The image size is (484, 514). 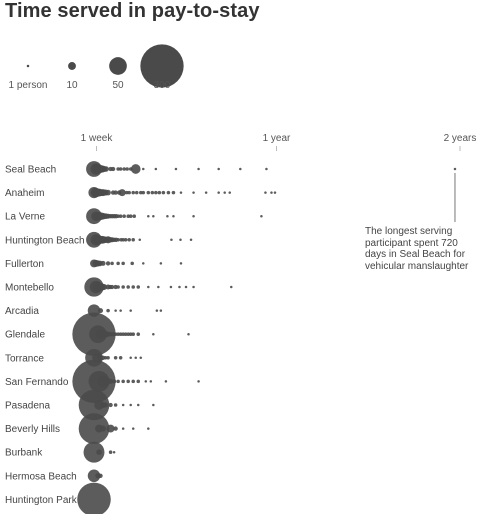 What do you see at coordinates (24, 264) in the screenshot?
I see `row-label-fullerton: Fullerton` at bounding box center [24, 264].